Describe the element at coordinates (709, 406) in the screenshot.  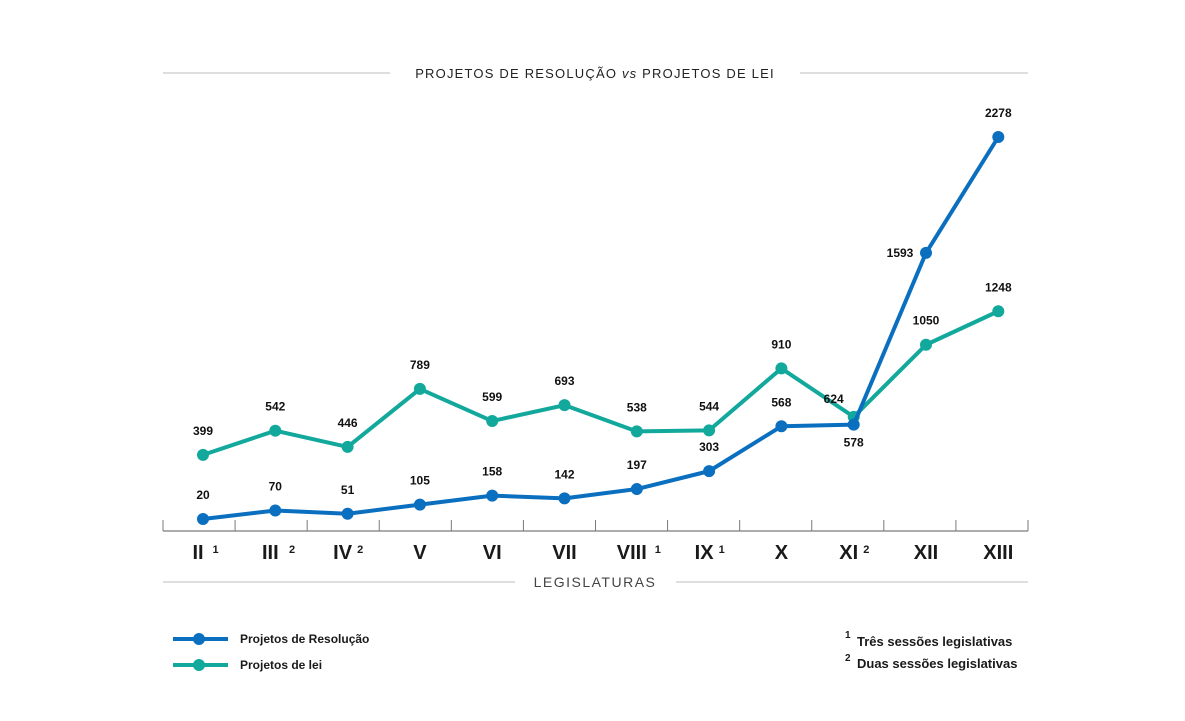
I see `data-label-lei: 544` at that location.